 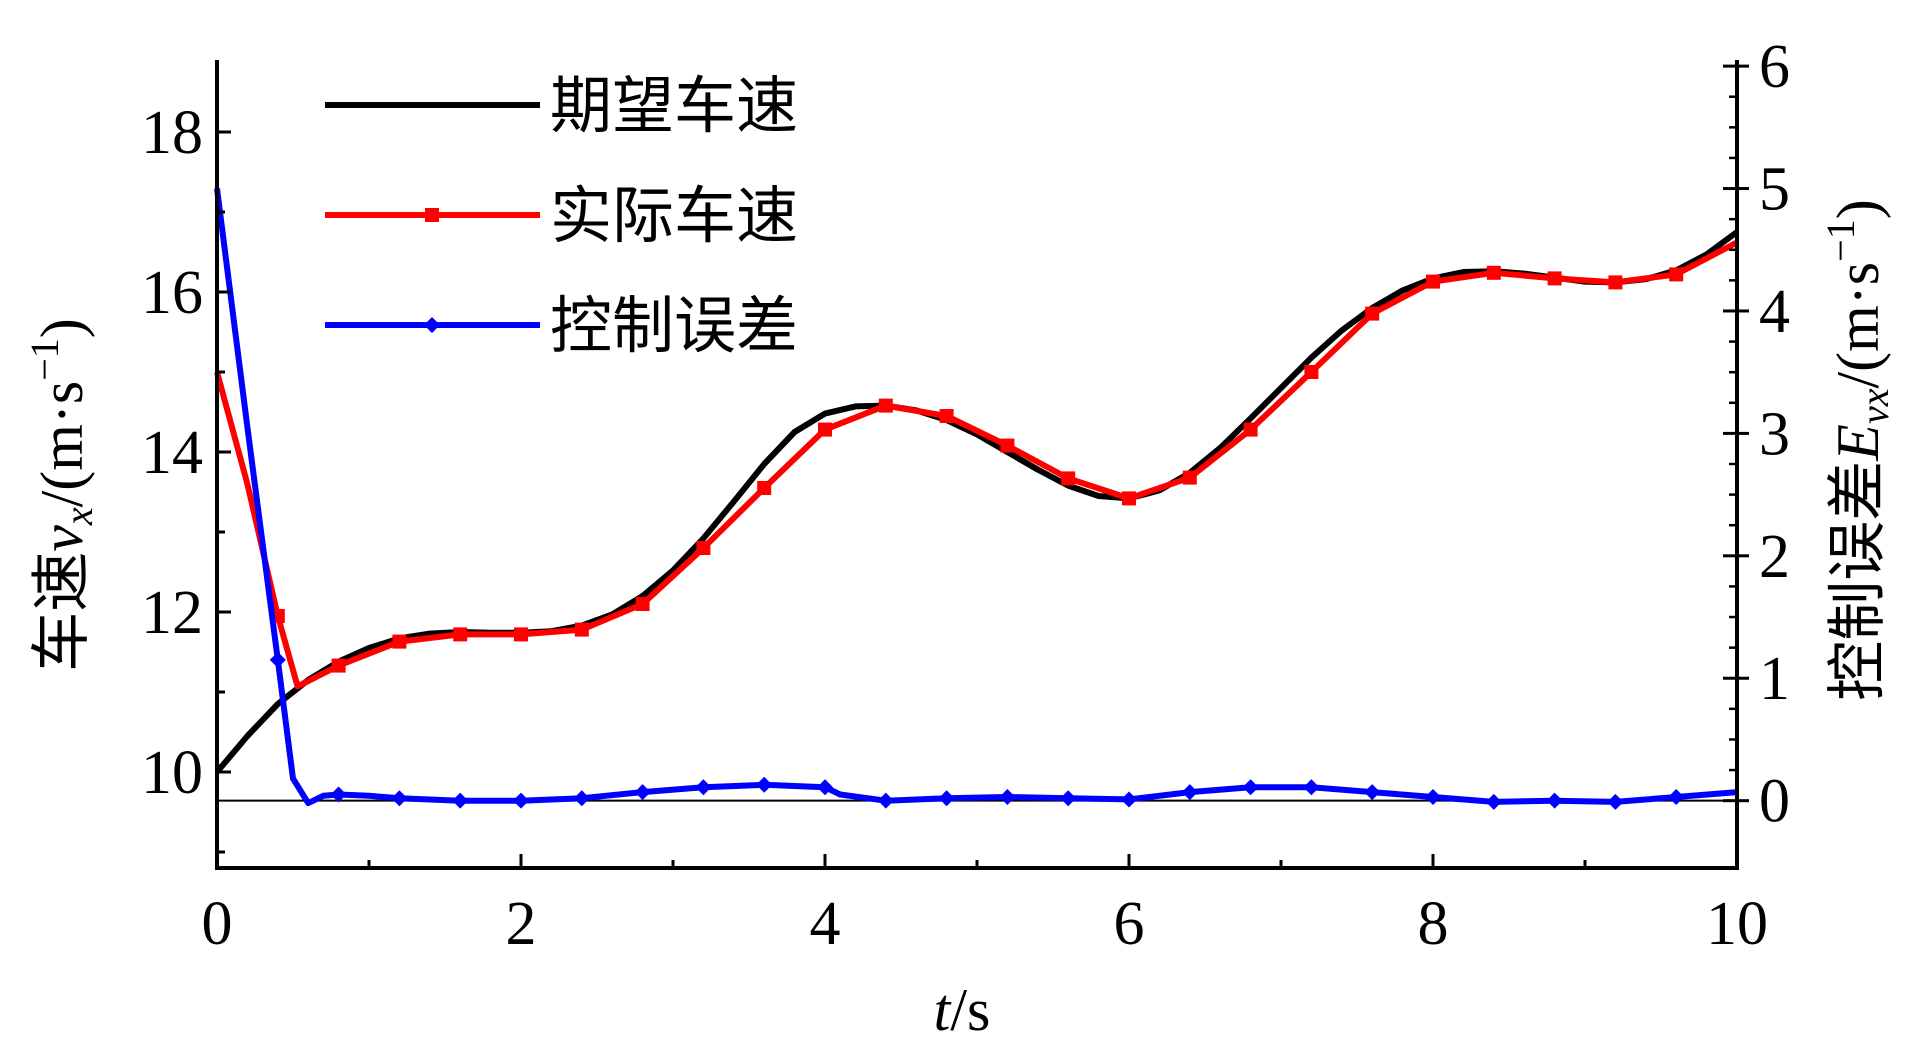 What do you see at coordinates (1737, 924) in the screenshot?
I see `x-tick-label: 10` at bounding box center [1737, 924].